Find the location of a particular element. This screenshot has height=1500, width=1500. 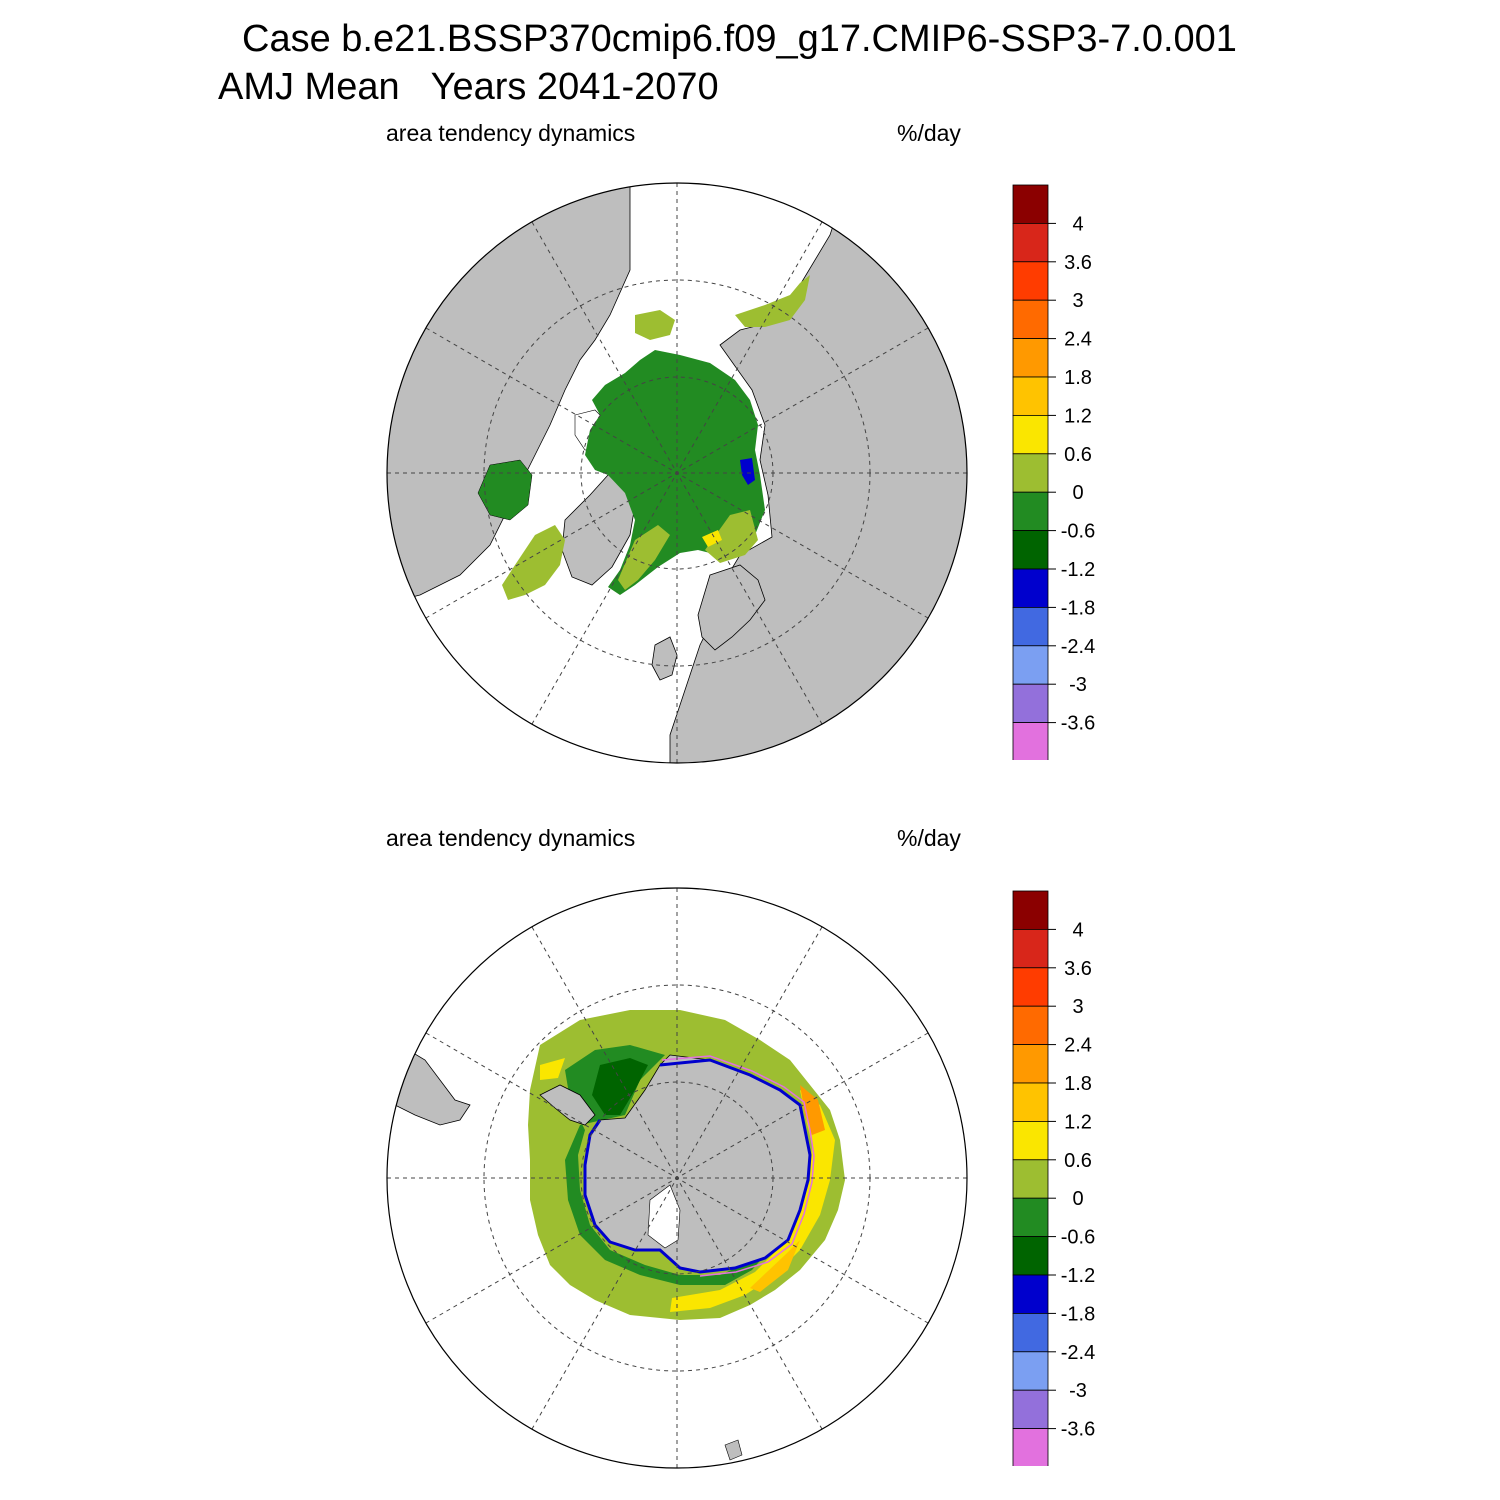

north-ice-hudson-bay is located at coordinates (505, 490).